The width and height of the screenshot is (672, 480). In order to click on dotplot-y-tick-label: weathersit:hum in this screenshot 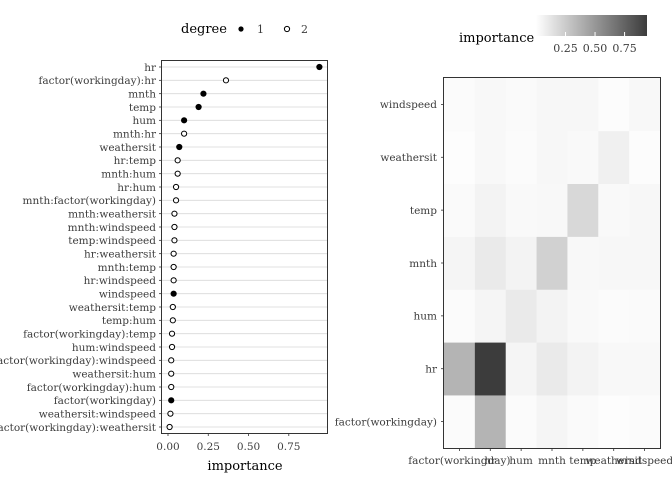, I will do `click(114, 374)`.